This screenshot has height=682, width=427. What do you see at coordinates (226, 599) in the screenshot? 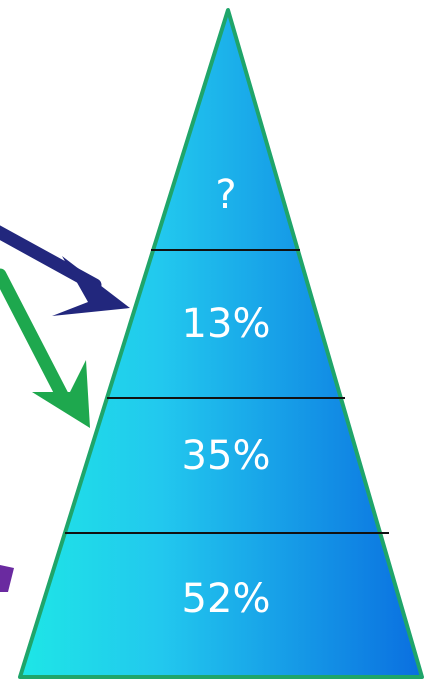
I see `tier-label-bottom: 52%` at bounding box center [226, 599].